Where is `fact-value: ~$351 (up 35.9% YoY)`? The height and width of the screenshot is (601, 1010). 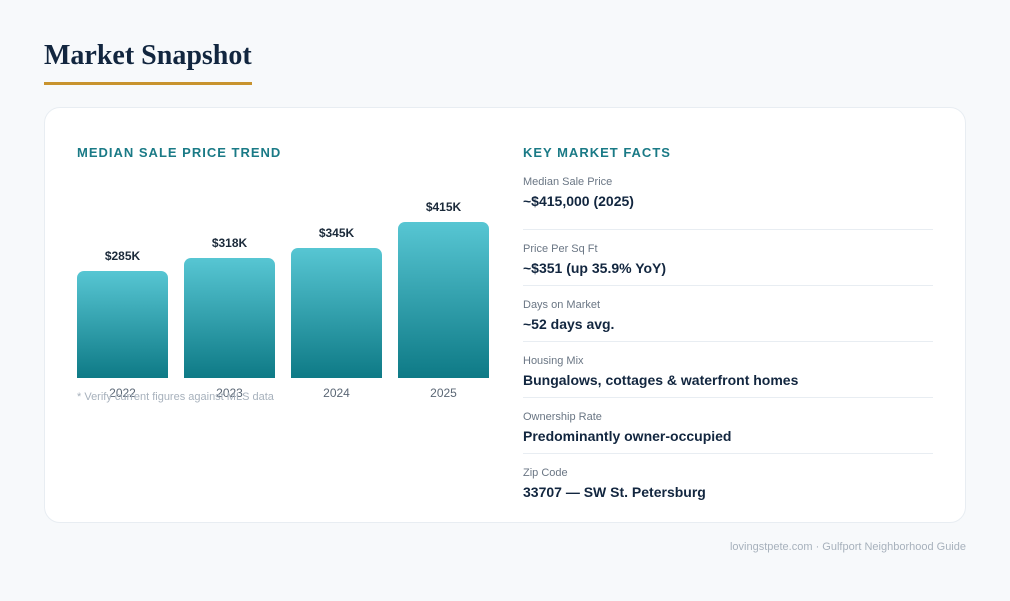 fact-value: ~$351 (up 35.9% YoY) is located at coordinates (595, 268).